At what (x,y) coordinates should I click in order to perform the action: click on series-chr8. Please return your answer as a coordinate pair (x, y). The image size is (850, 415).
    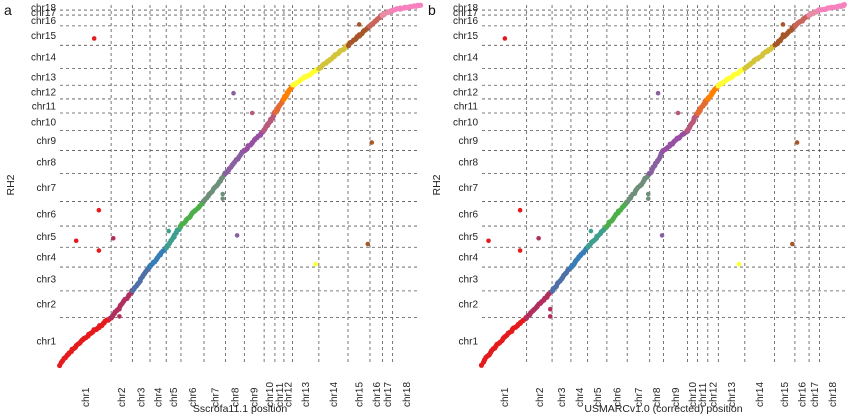
    Looking at the image, I should click on (234, 162).